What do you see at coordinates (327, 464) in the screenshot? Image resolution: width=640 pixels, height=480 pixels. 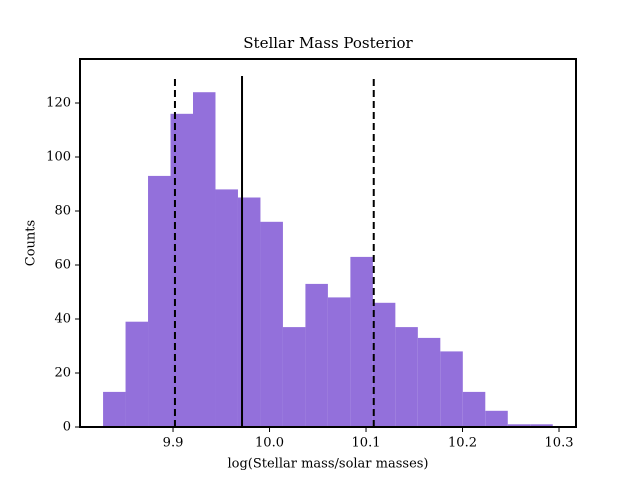 I see `x-axis-label: log(Stellar mass/solar masses)` at bounding box center [327, 464].